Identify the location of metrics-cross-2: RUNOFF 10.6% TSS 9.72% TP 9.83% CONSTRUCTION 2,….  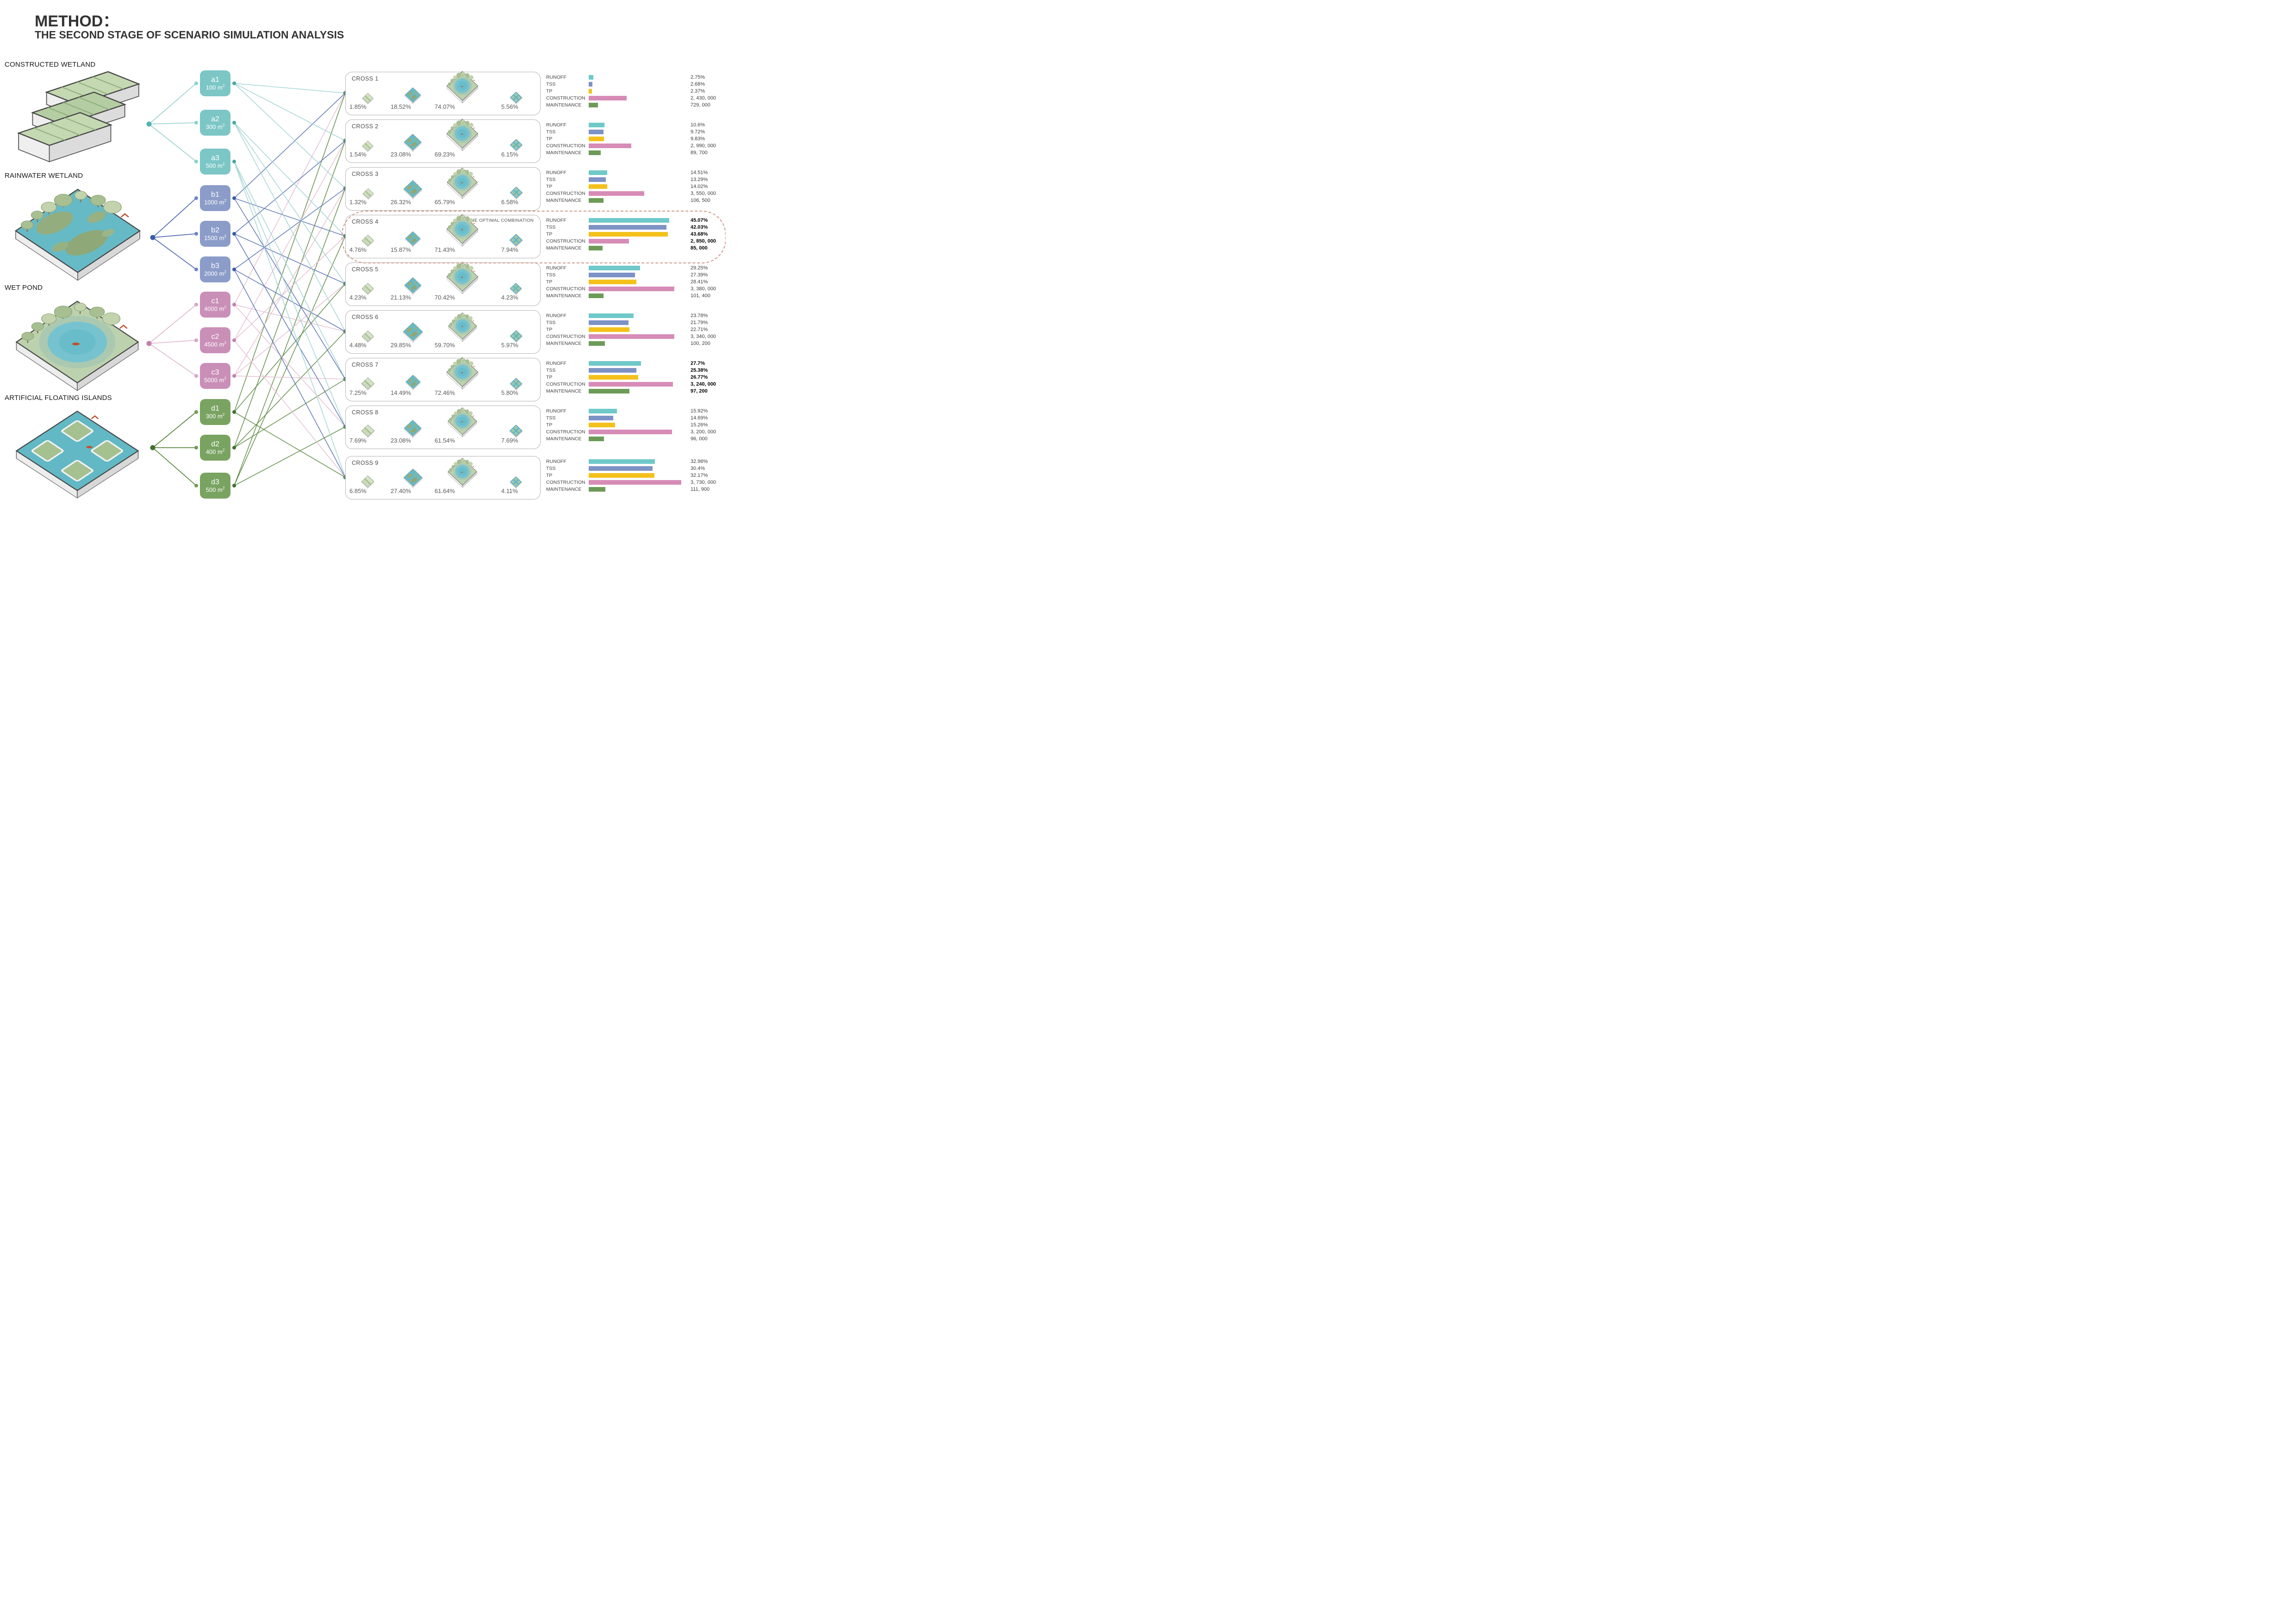
(636, 140).